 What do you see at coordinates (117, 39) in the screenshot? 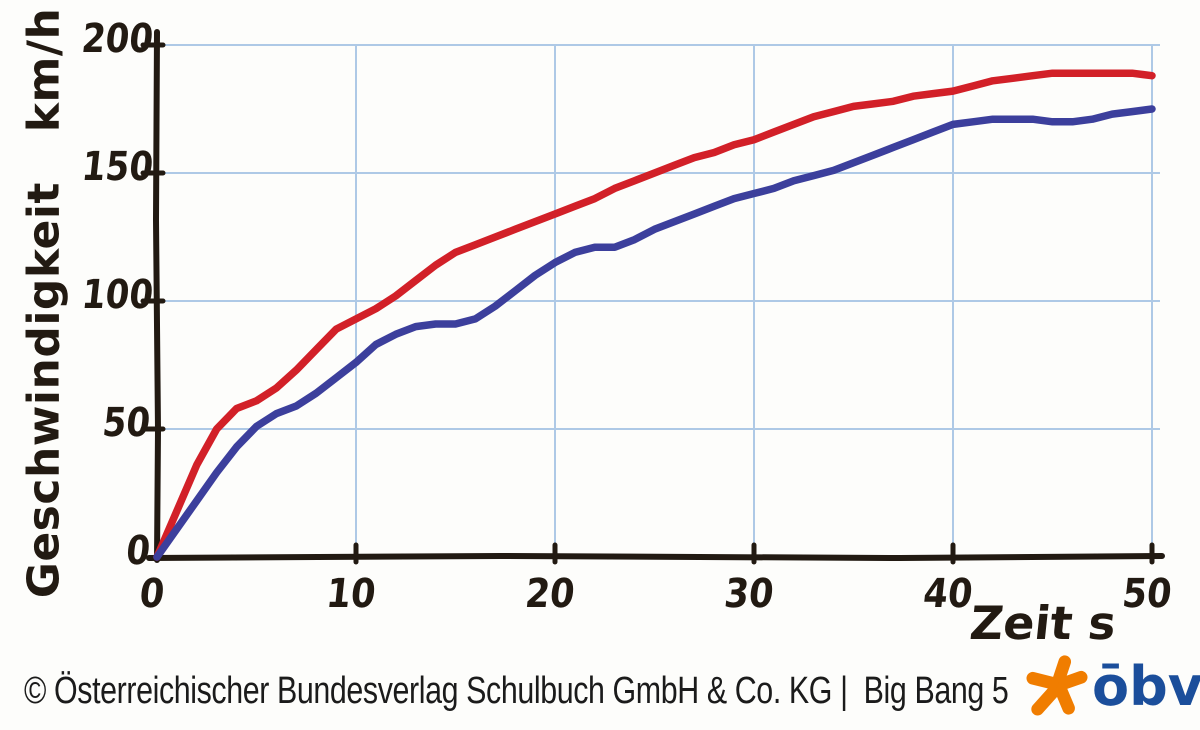
I see `y-tick-label: 200` at bounding box center [117, 39].